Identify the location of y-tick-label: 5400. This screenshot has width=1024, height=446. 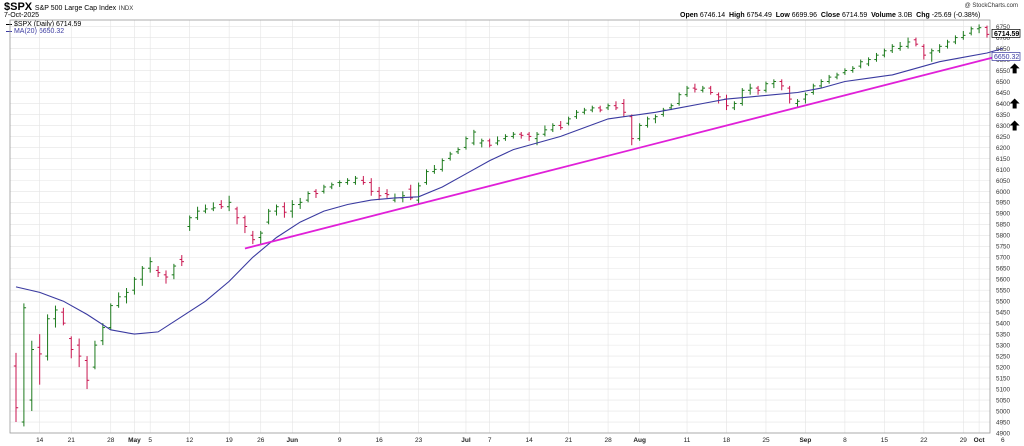
(1003, 324).